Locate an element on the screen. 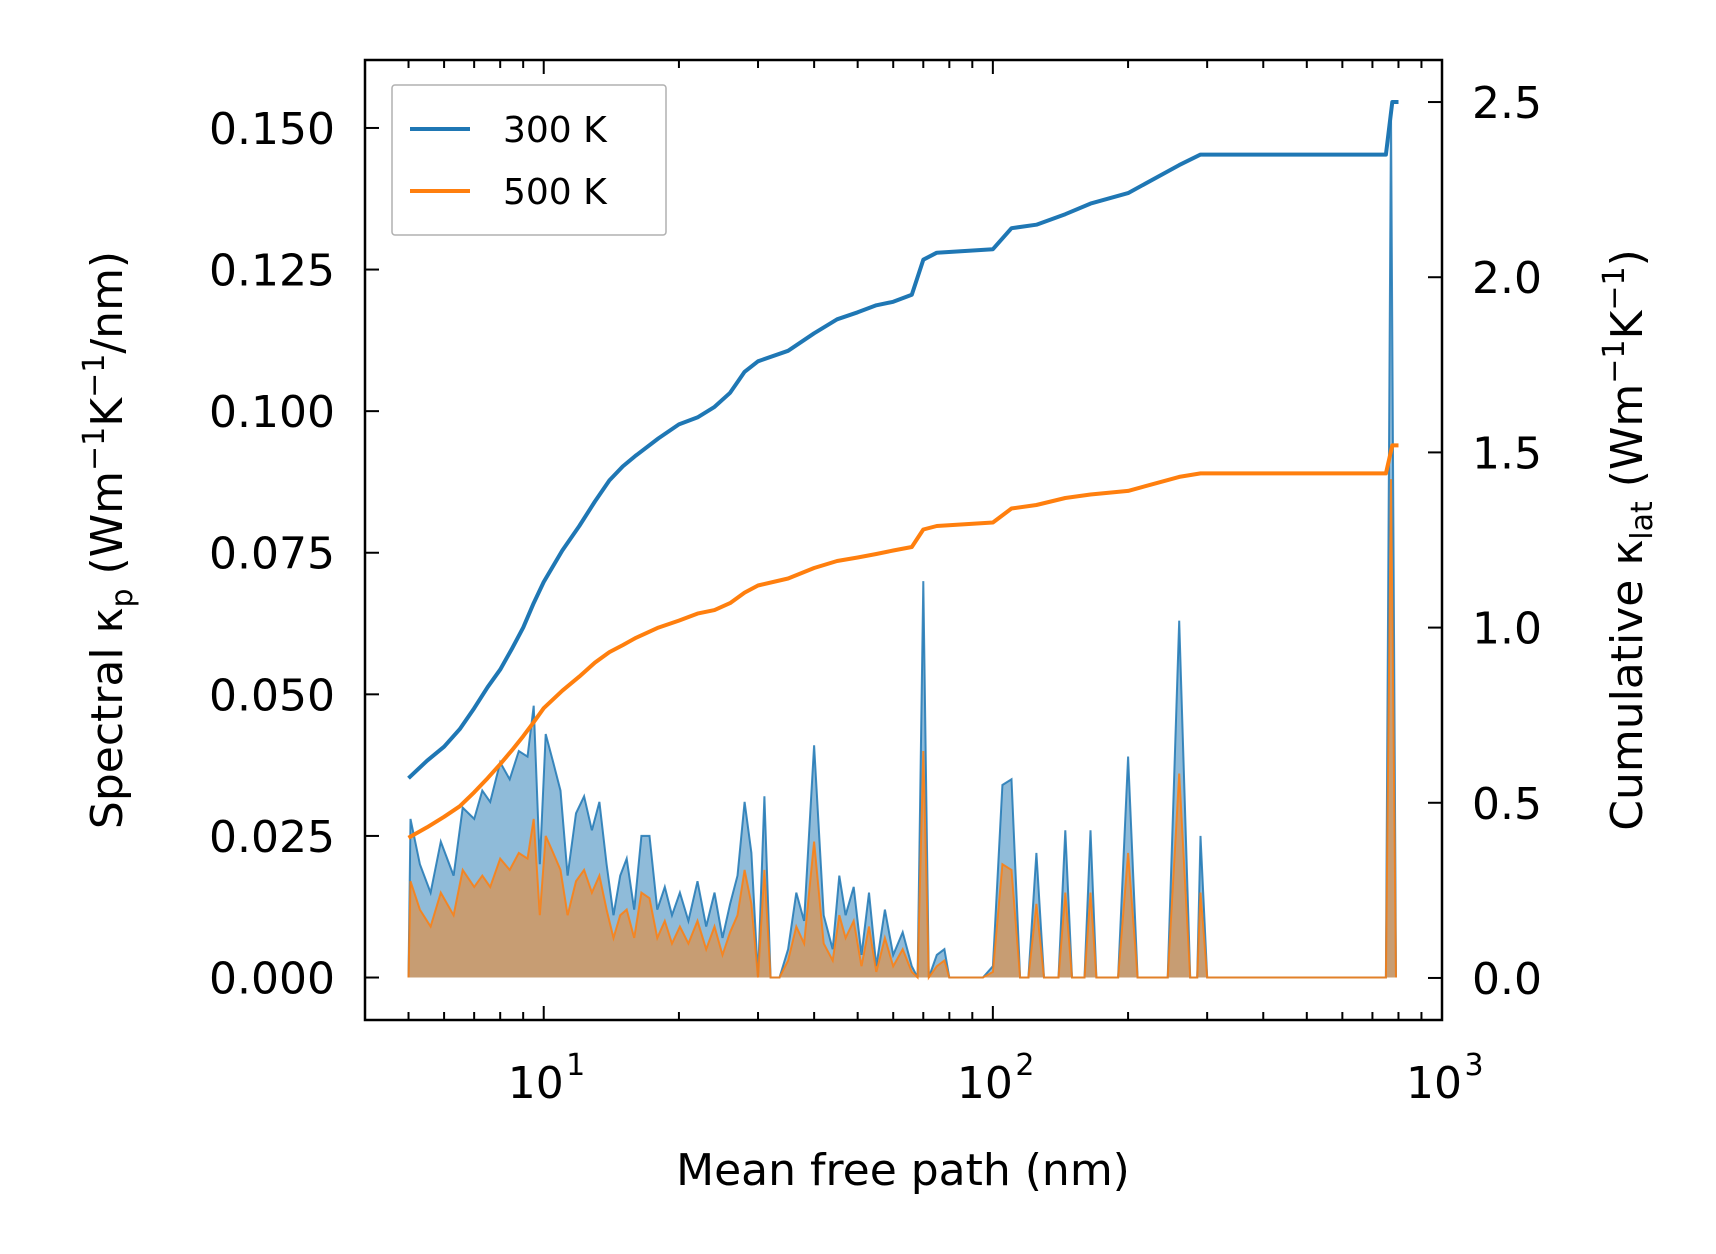 The image size is (1716, 1254). legend: 300 K 500 K is located at coordinates (529, 160).